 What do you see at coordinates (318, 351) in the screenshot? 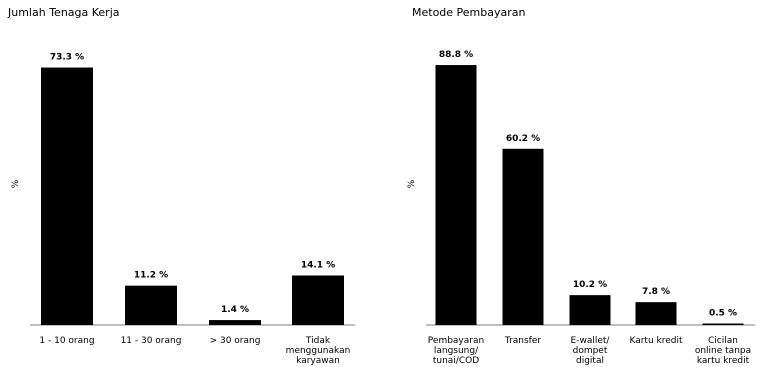
I see `category-label: Tidak menggunakan karyawan` at bounding box center [318, 351].